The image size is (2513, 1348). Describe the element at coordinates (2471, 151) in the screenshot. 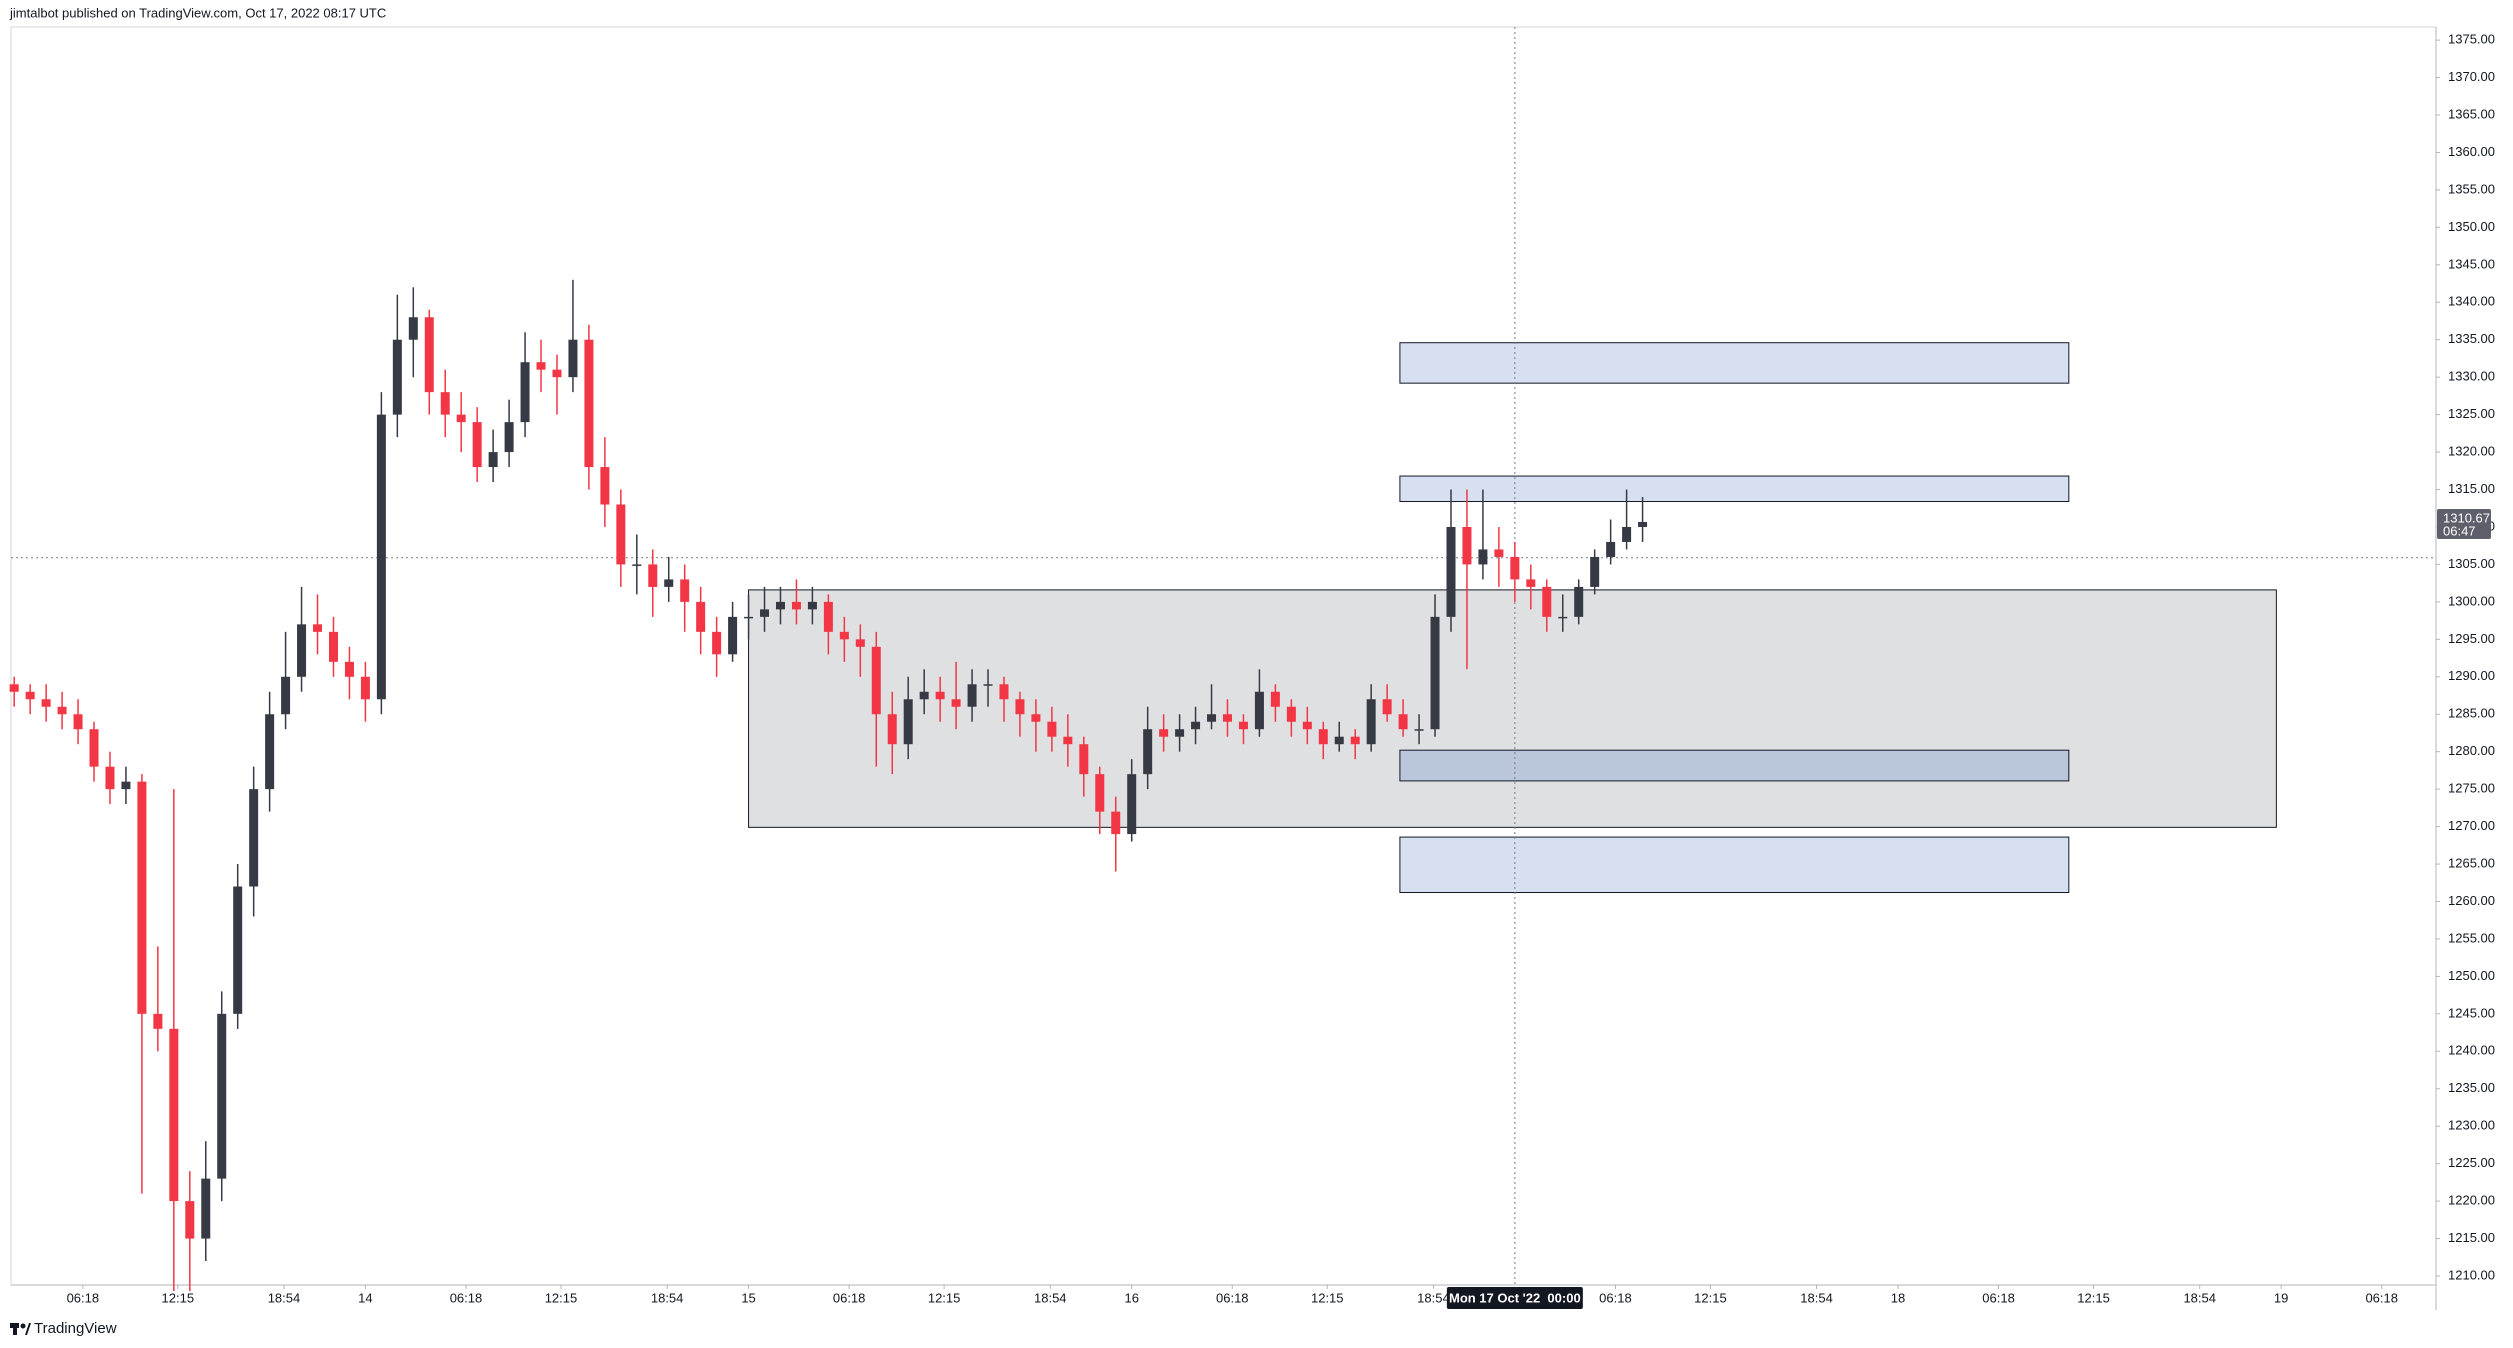

I see `y-tick-label: 1360.00` at that location.